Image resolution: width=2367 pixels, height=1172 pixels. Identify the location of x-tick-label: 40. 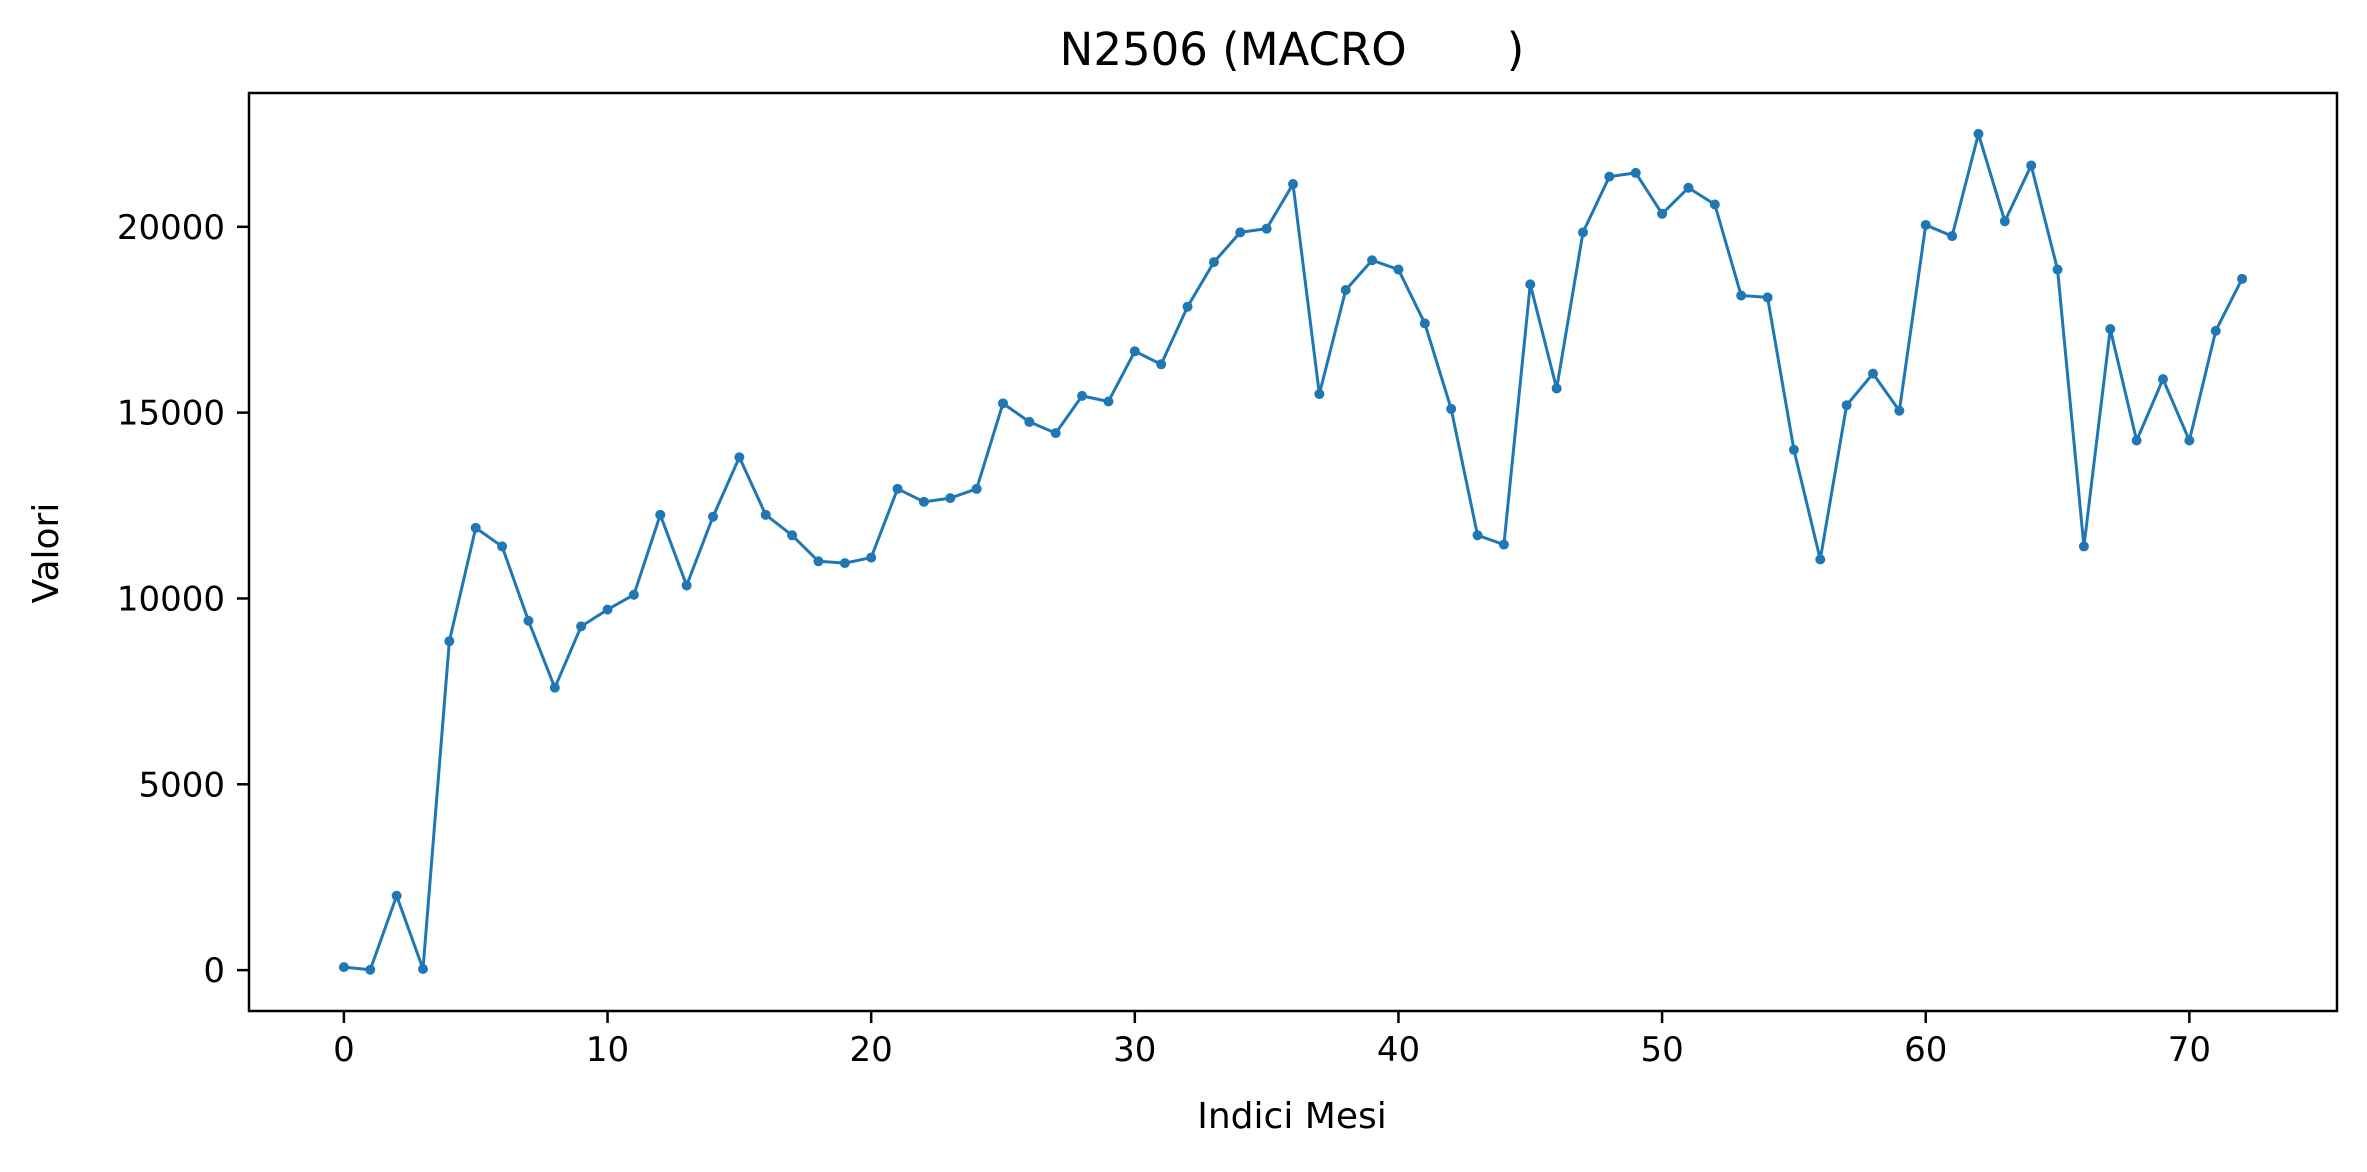
(1398, 1050).